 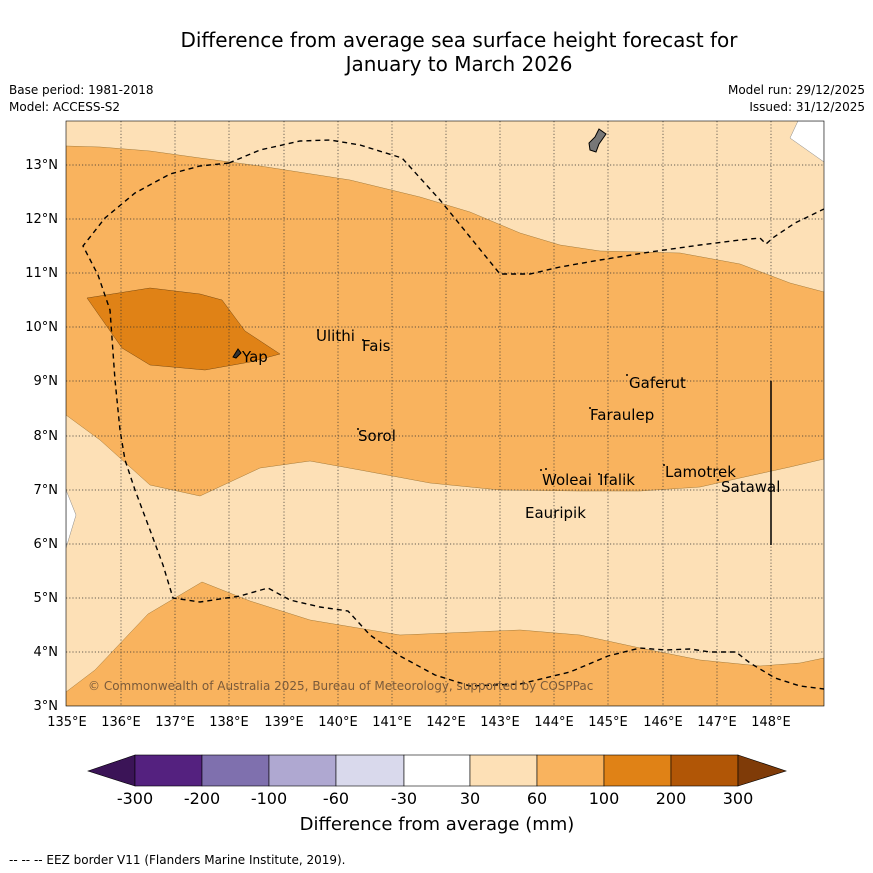 What do you see at coordinates (46, 544) in the screenshot?
I see `y-tick-label: 6°N` at bounding box center [46, 544].